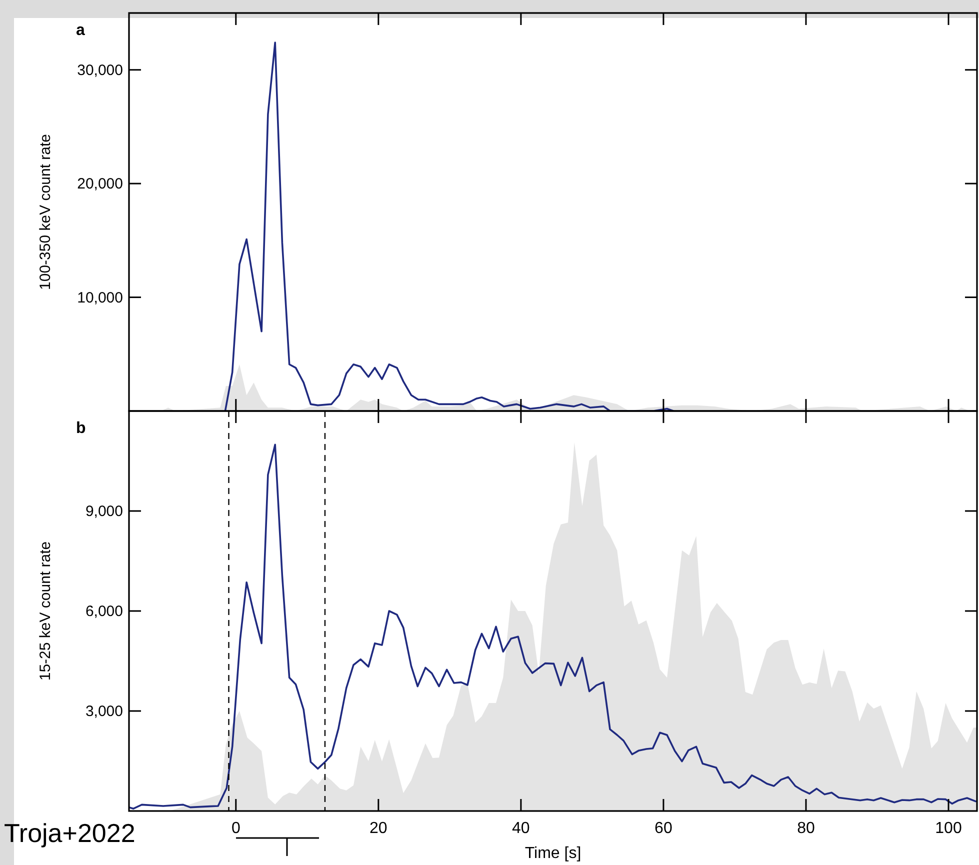 This screenshot has height=865, width=979. Describe the element at coordinates (235, 828) in the screenshot. I see `x-tick-label: 0` at that location.